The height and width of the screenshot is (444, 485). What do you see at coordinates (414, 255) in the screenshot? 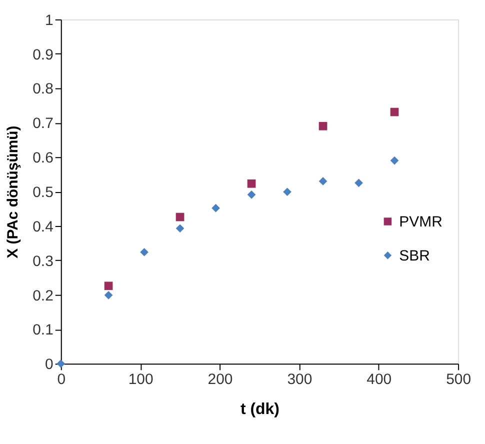
I see `legend-label: SBR` at bounding box center [414, 255].